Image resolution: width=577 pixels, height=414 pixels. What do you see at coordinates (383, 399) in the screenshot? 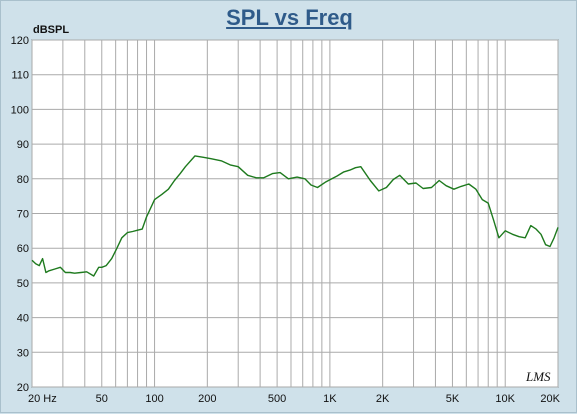
I see `x-tick-label: 2K` at bounding box center [383, 399].